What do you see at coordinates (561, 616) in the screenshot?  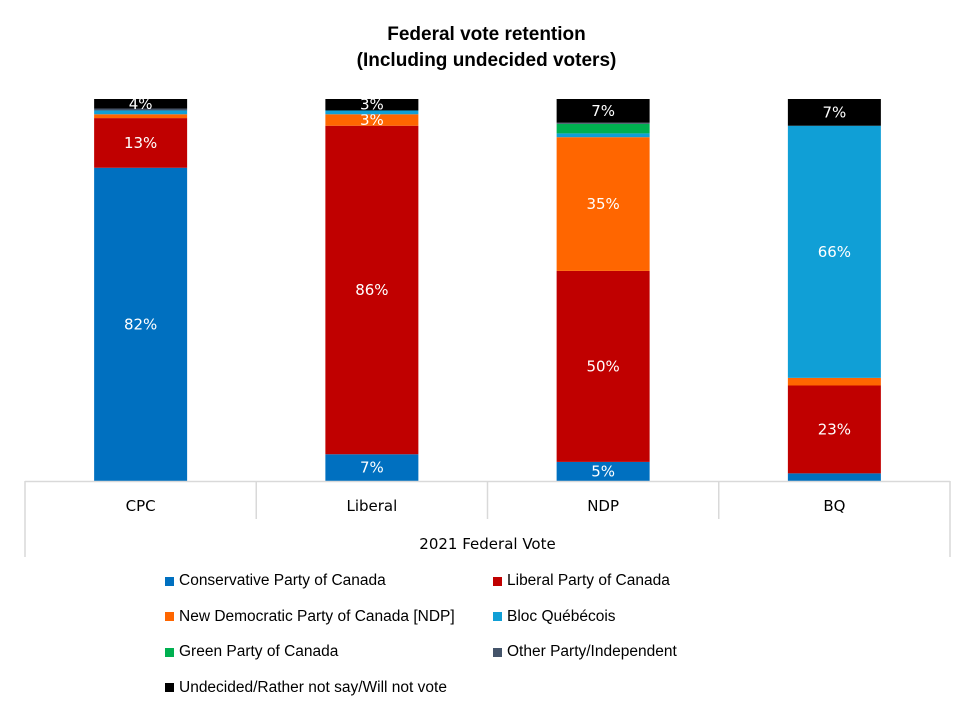 I see `legend-label: Bloc Québécois` at bounding box center [561, 616].